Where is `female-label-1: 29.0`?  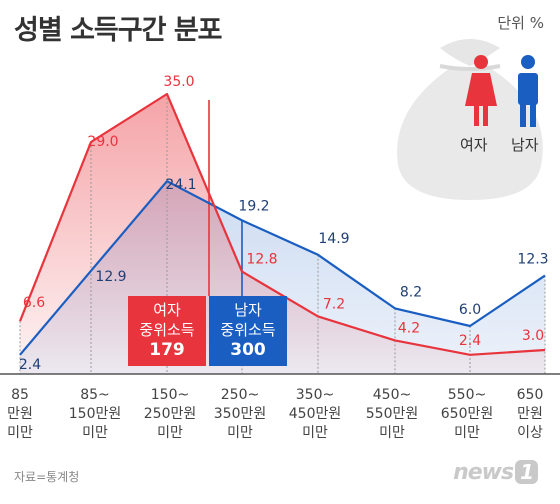 female-label-1: 29.0 is located at coordinates (102, 142).